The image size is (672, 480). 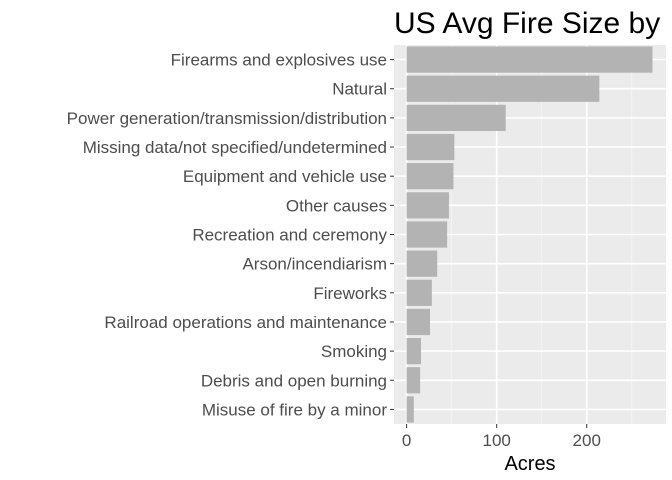 I want to click on y-tick-label: Natural, so click(x=359, y=89).